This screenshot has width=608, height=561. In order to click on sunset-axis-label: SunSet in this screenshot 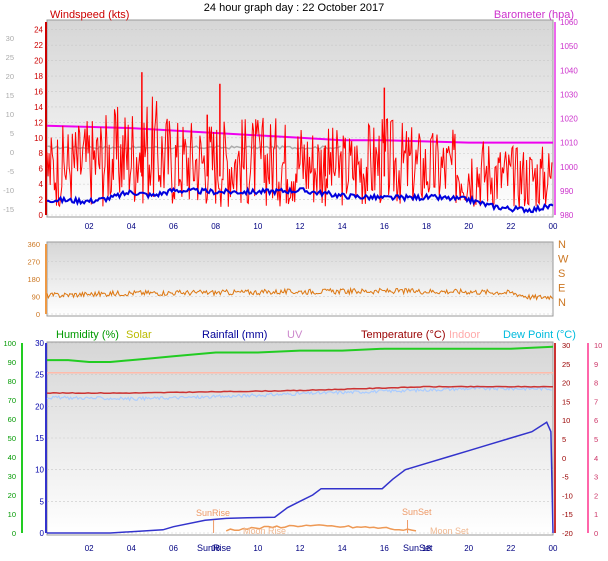, I will do `click(418, 548)`.